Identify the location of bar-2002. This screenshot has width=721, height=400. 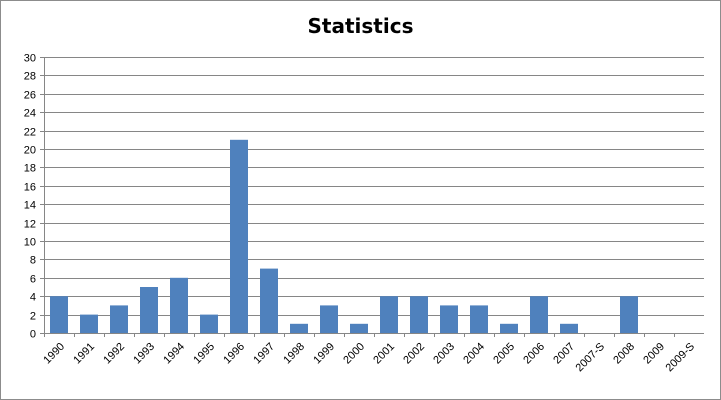
(419, 314).